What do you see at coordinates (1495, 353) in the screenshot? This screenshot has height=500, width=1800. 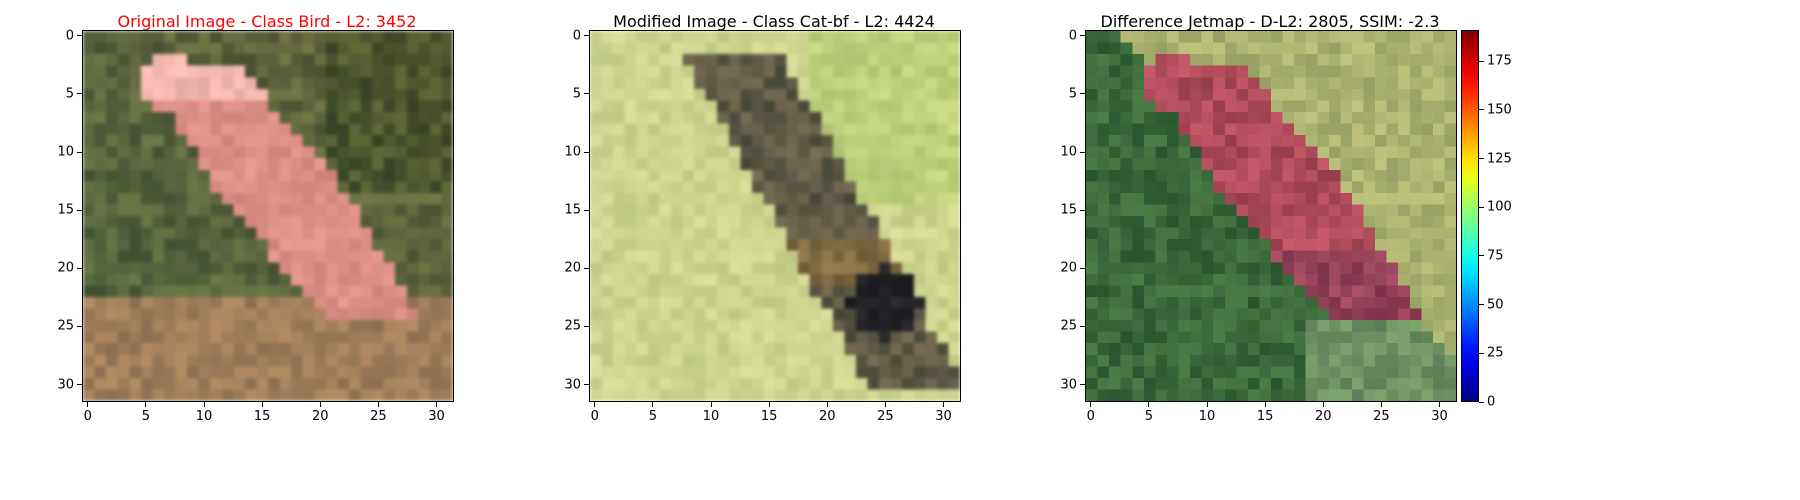 I see `colorbar-tick-label: 25` at bounding box center [1495, 353].